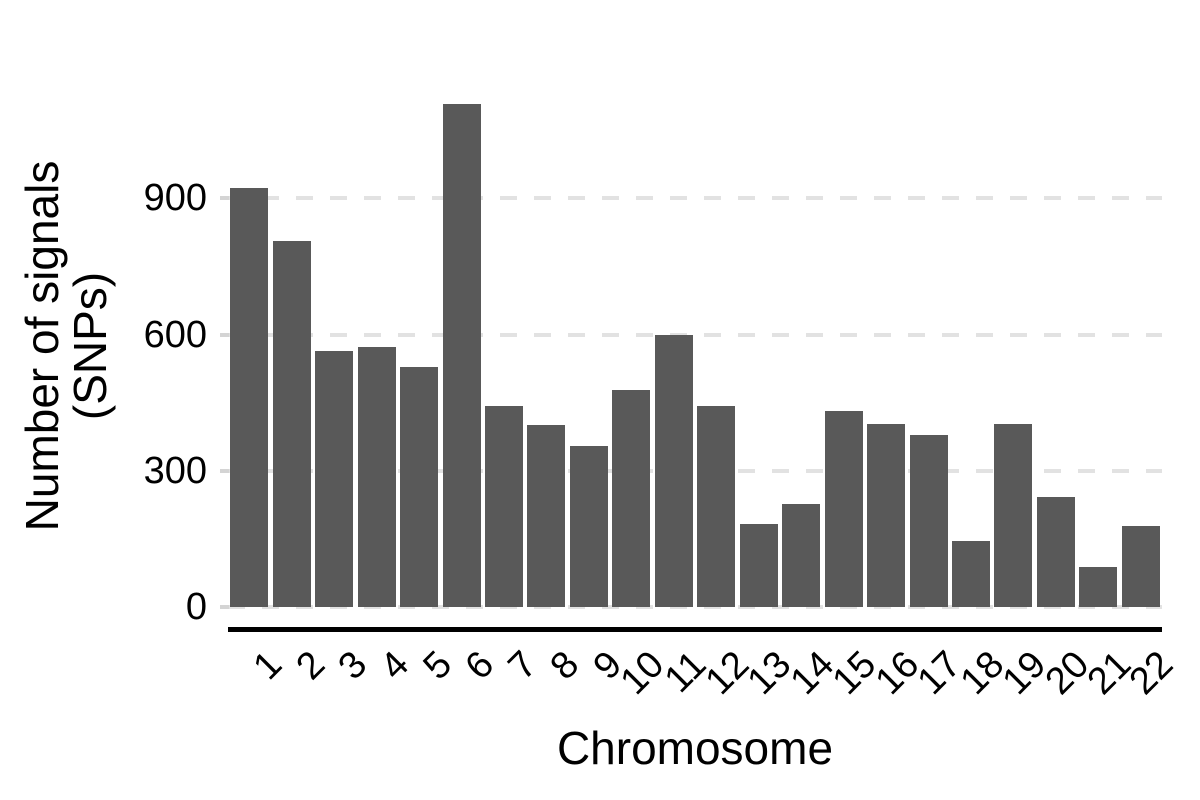 Image resolution: width=1200 pixels, height=800 pixels. Describe the element at coordinates (395, 665) in the screenshot. I see `x-tick-label-4: 4` at that location.